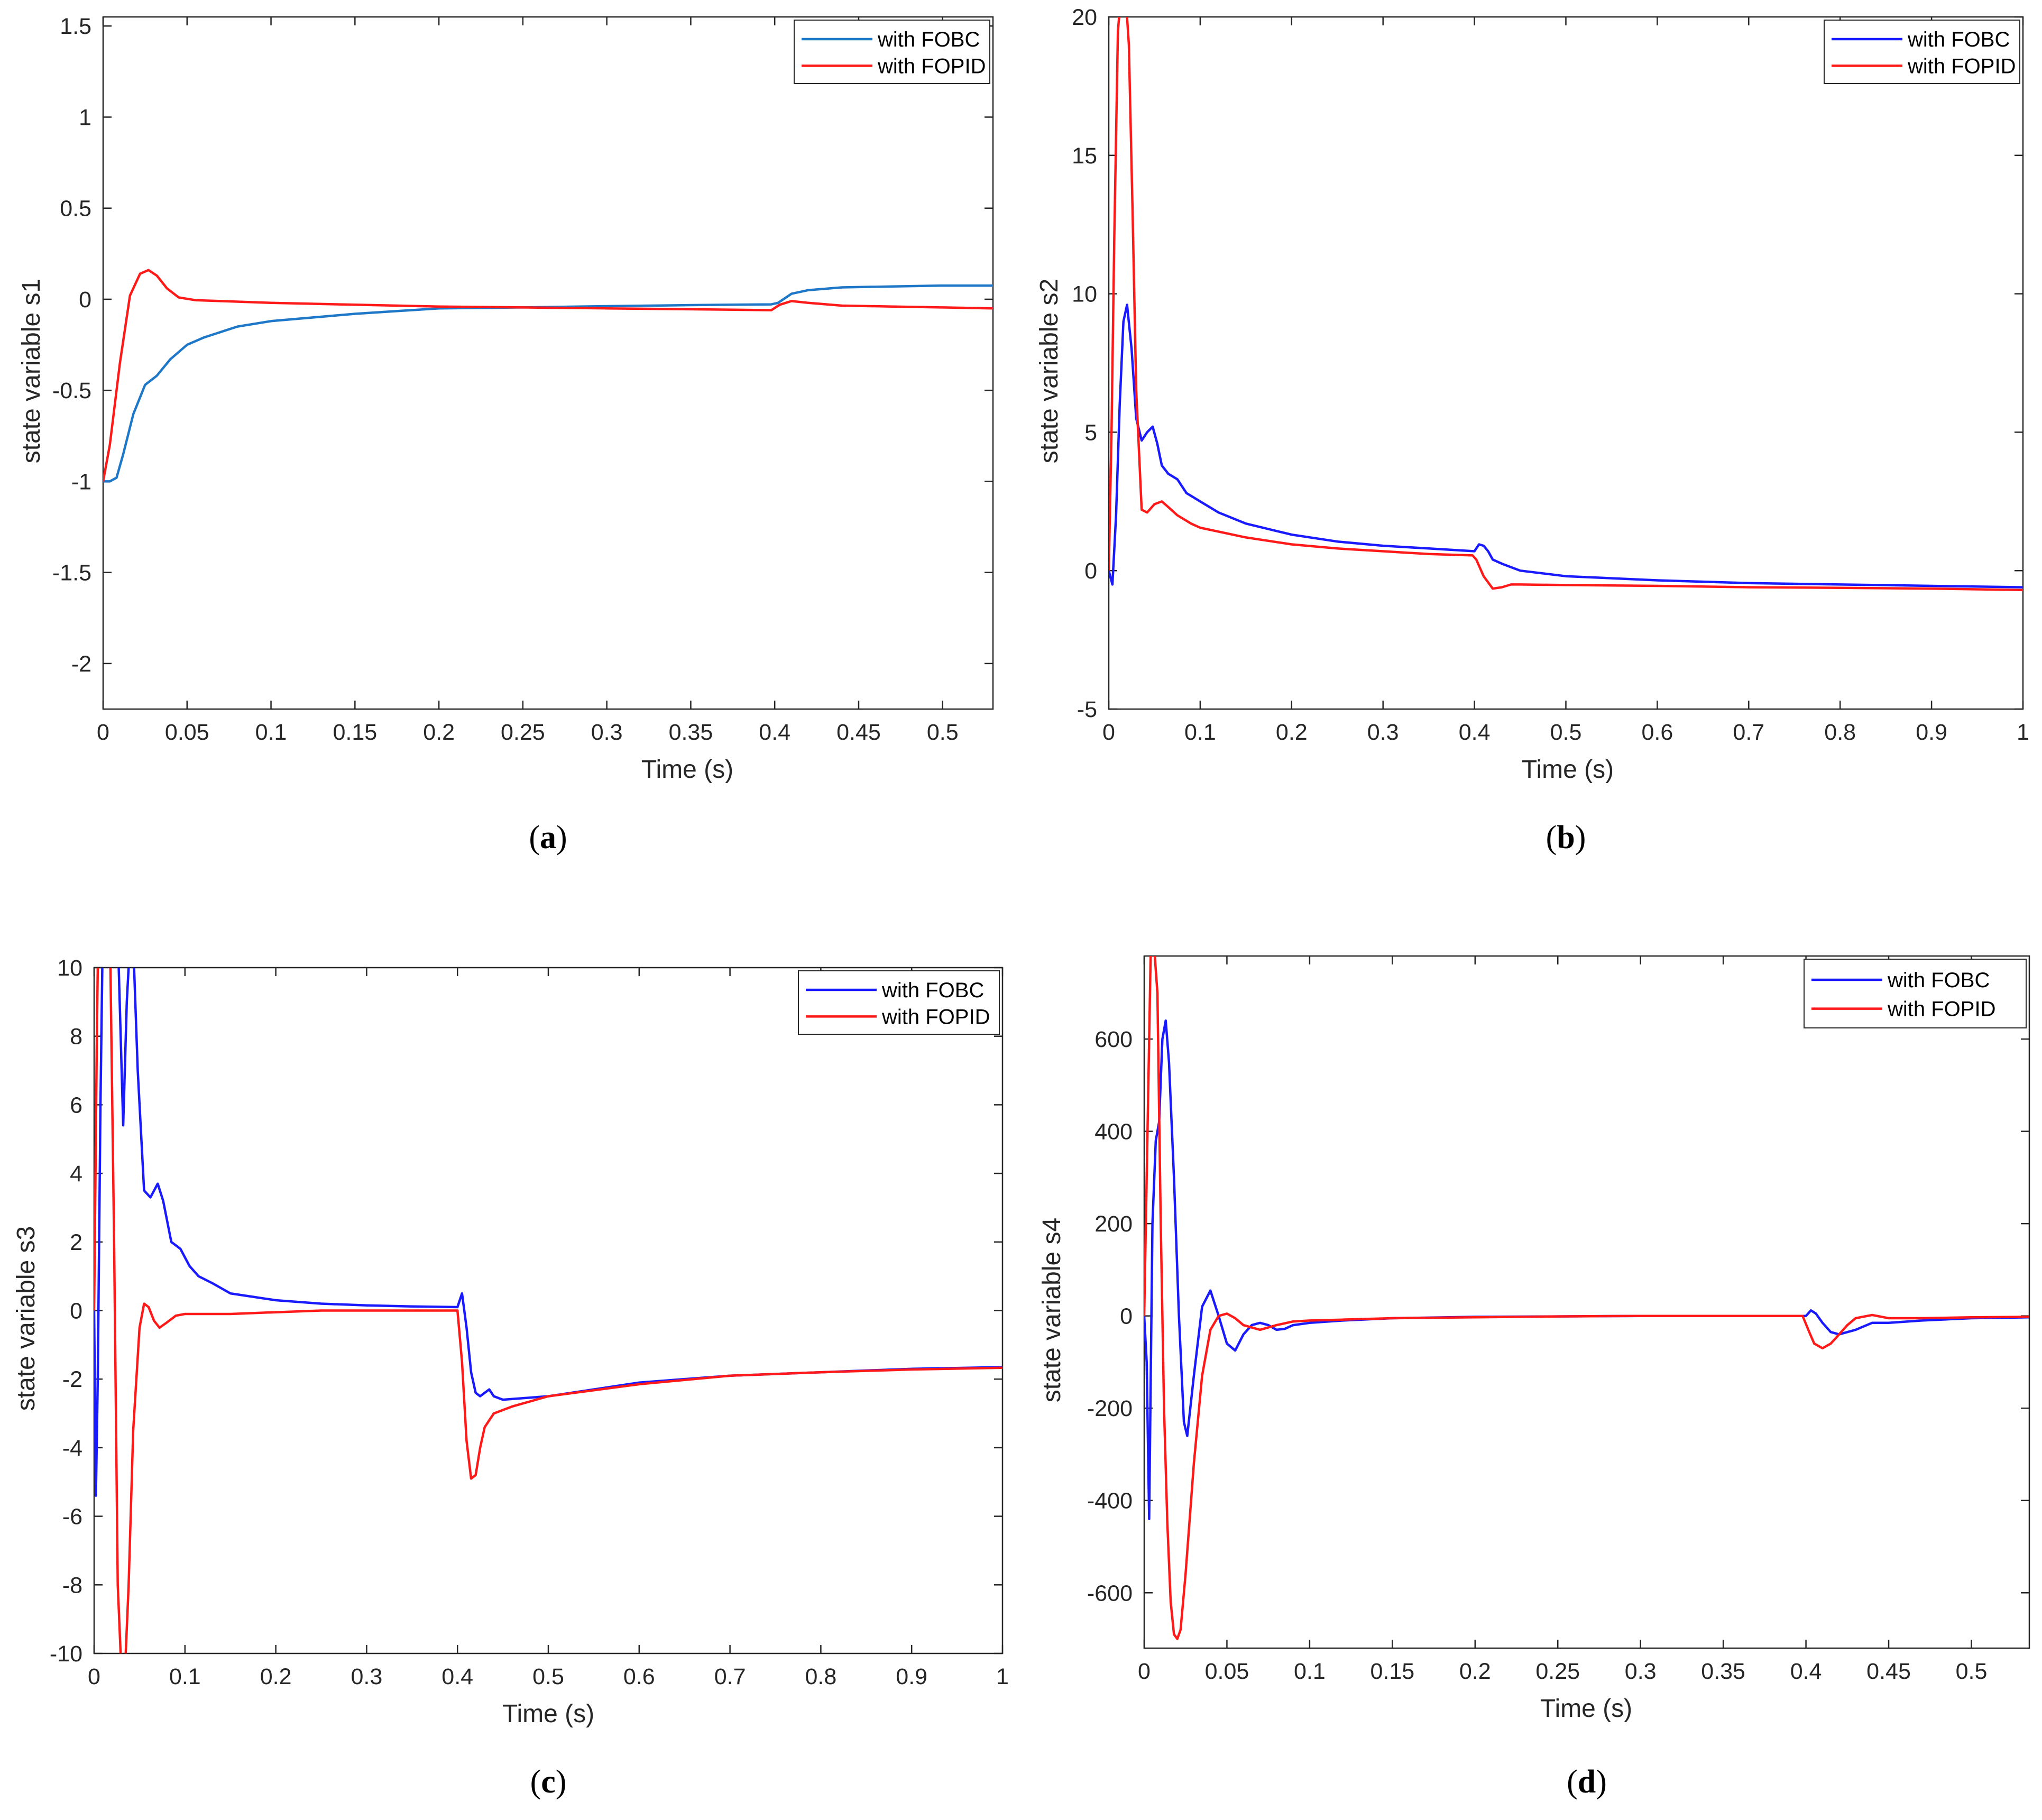 The image size is (2042, 1820). I want to click on series-group, so click(1566, 305).